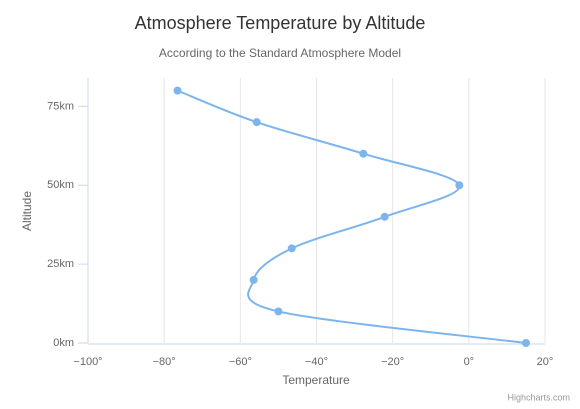 The image size is (580, 409). Describe the element at coordinates (280, 23) in the screenshot. I see `chart-title: Atmosphere Temperature by Altitude` at that location.